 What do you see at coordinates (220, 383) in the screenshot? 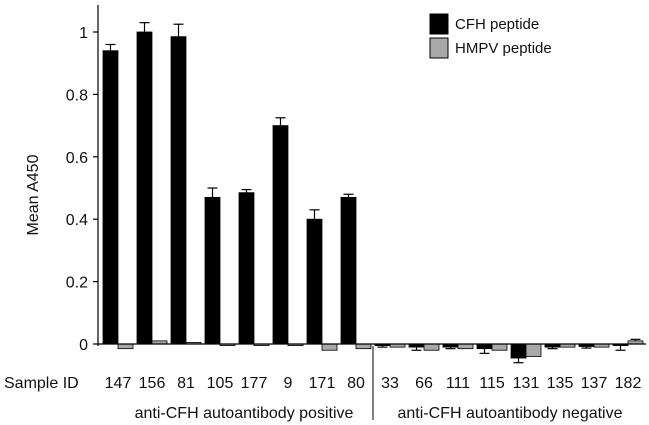
I see `x-tick-label: 105` at bounding box center [220, 383].